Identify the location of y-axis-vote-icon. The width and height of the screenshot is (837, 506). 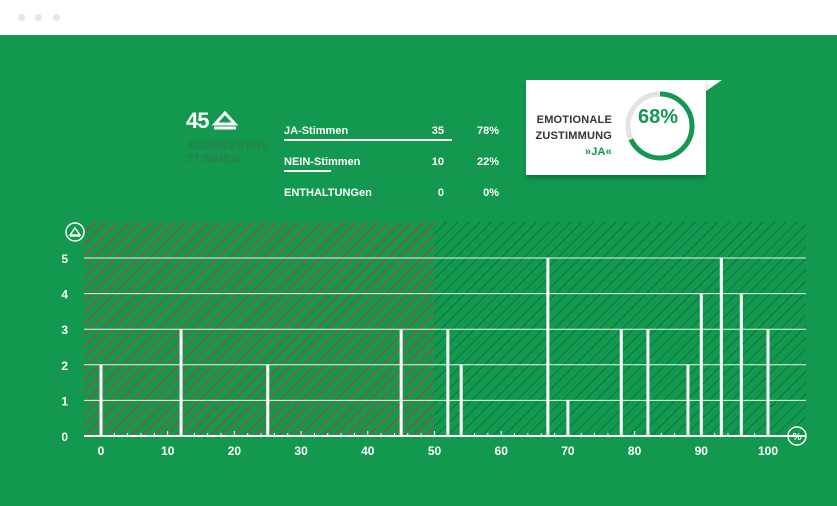
(75, 232).